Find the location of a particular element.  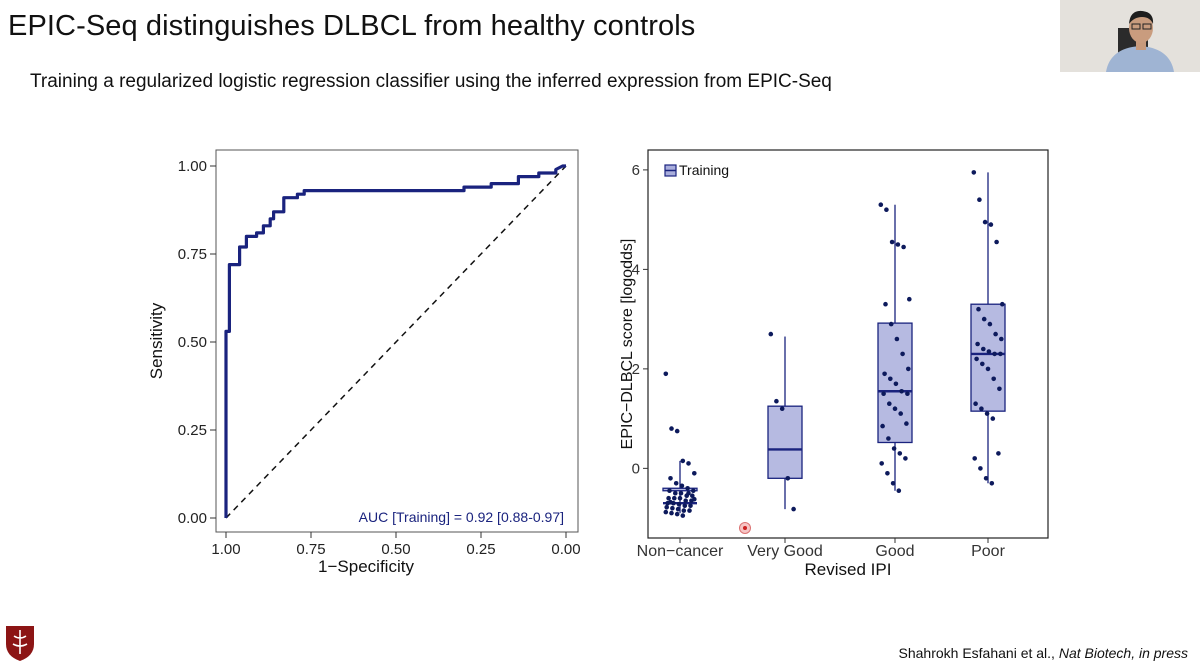

roc-y-axis-label: Sensitivity is located at coordinates (156, 340).